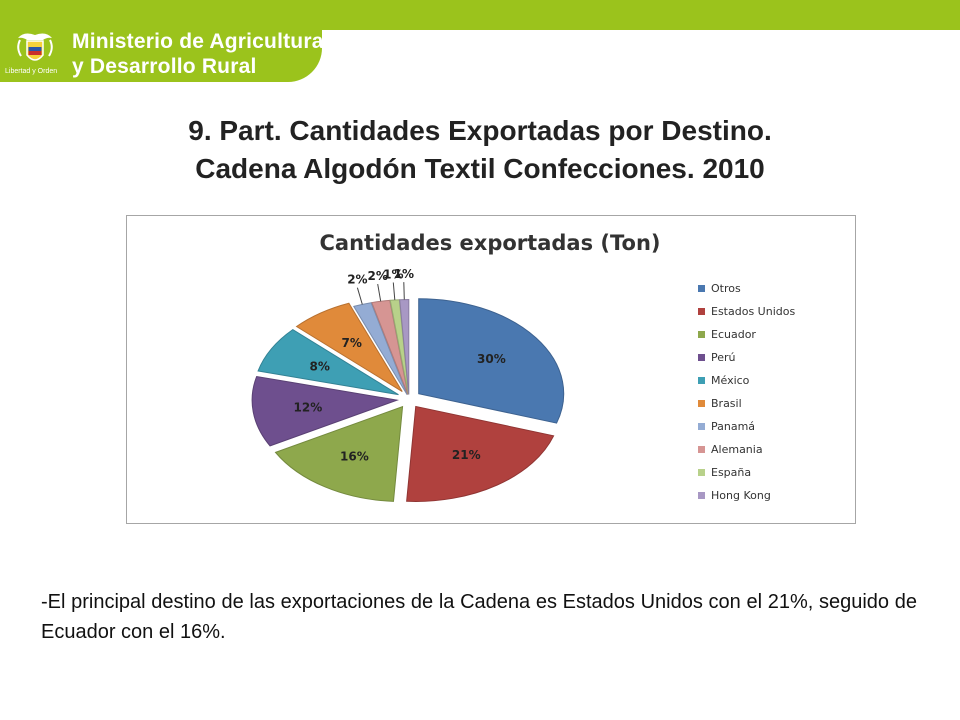 This screenshot has height=720, width=960. Describe the element at coordinates (35, 47) in the screenshot. I see `coat-of-arms-icon` at that location.